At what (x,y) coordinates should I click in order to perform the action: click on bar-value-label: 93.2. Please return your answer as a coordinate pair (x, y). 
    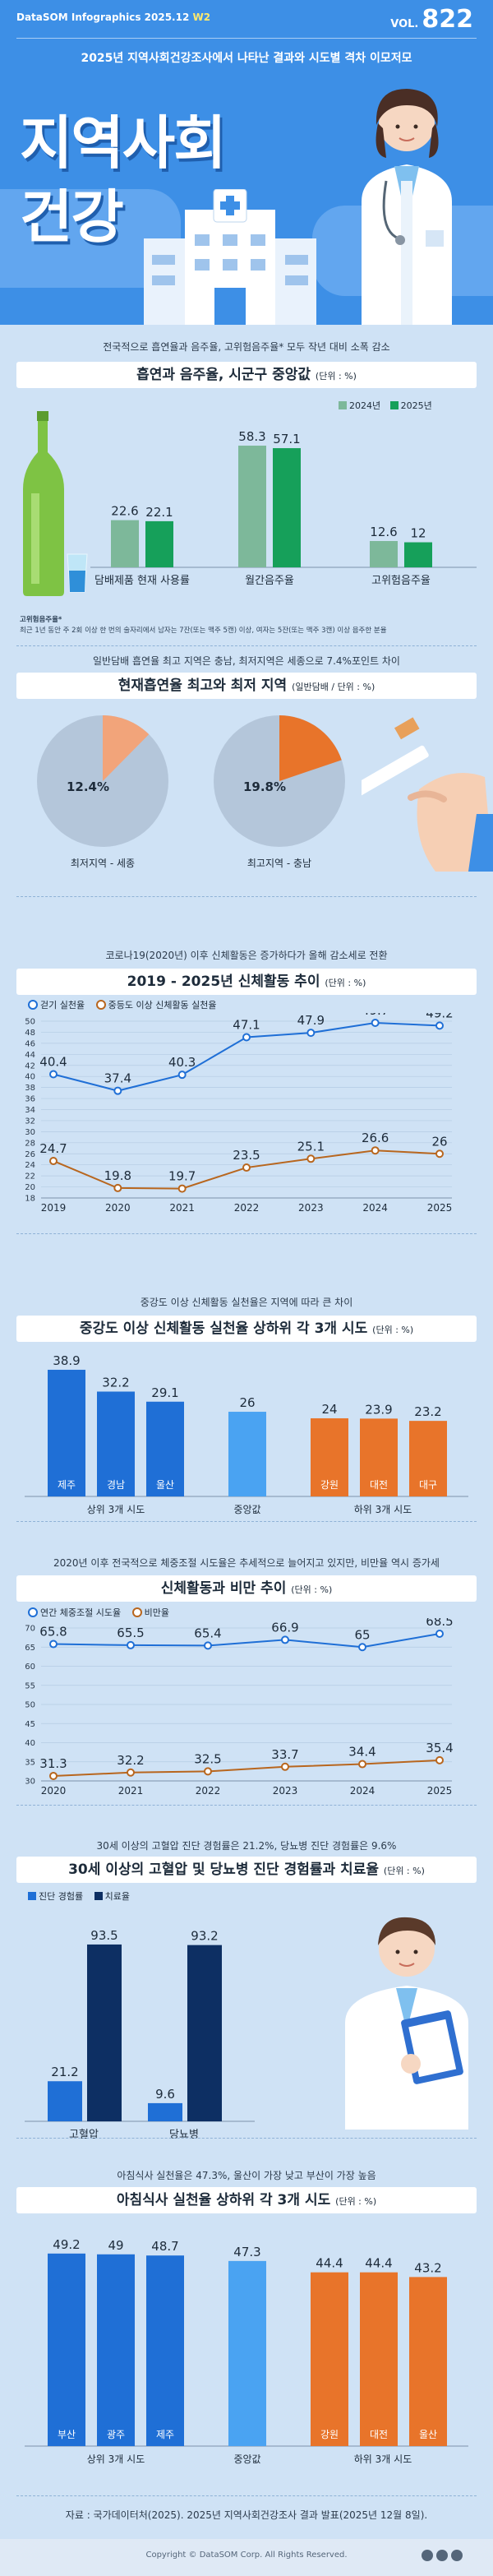
    Looking at the image, I should click on (204, 1936).